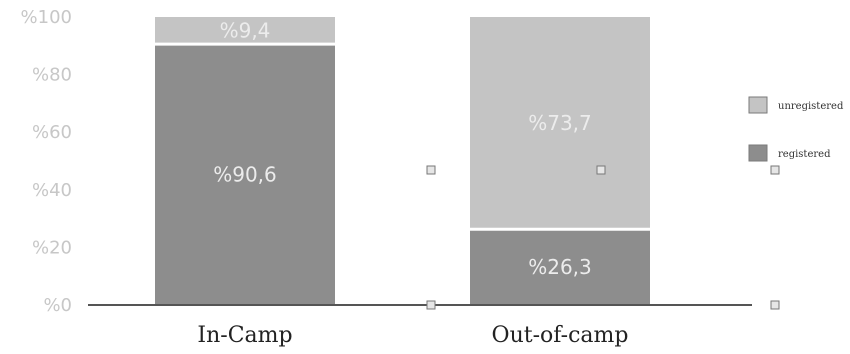  I want to click on x-axis: In-Camp Out-of-camp, so click(420, 326).